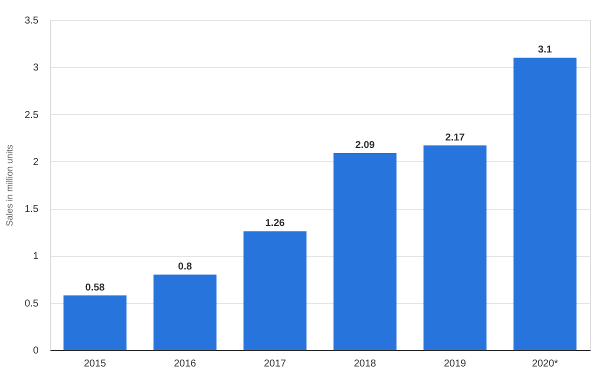  I want to click on data-label: 2.09, so click(365, 145).